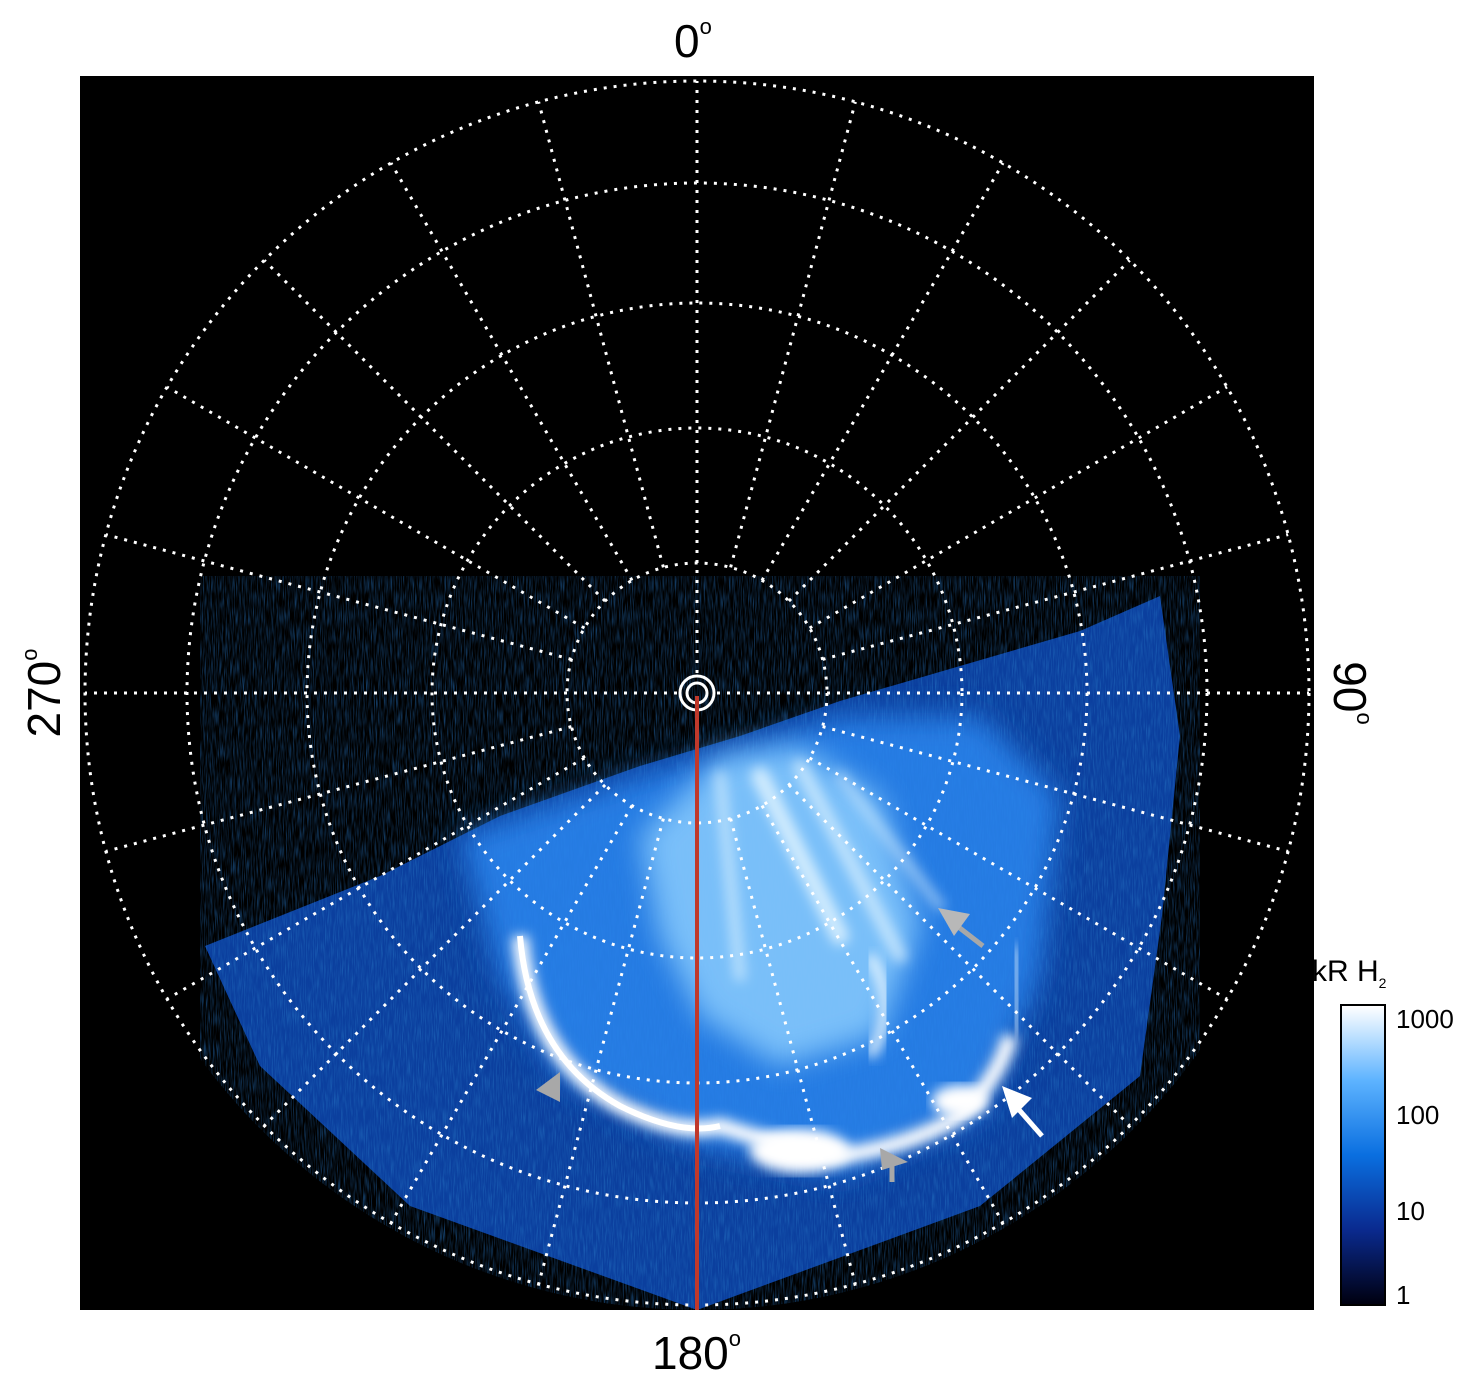  What do you see at coordinates (1418, 1115) in the screenshot?
I see `colorbar-tick-100: 100` at bounding box center [1418, 1115].